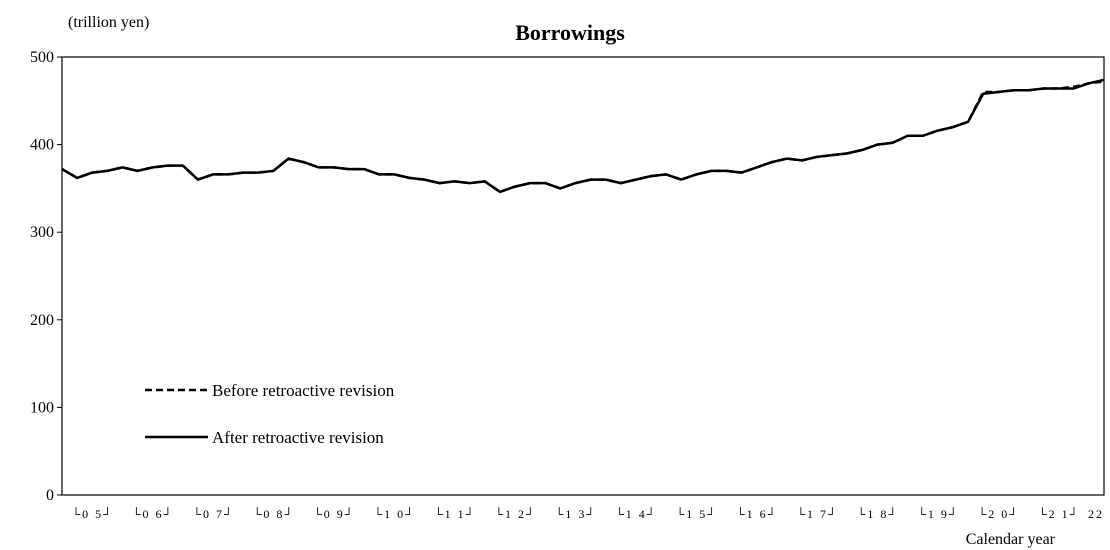  Describe the element at coordinates (818, 514) in the screenshot. I see `x-tick-label: └1 7┘` at that location.